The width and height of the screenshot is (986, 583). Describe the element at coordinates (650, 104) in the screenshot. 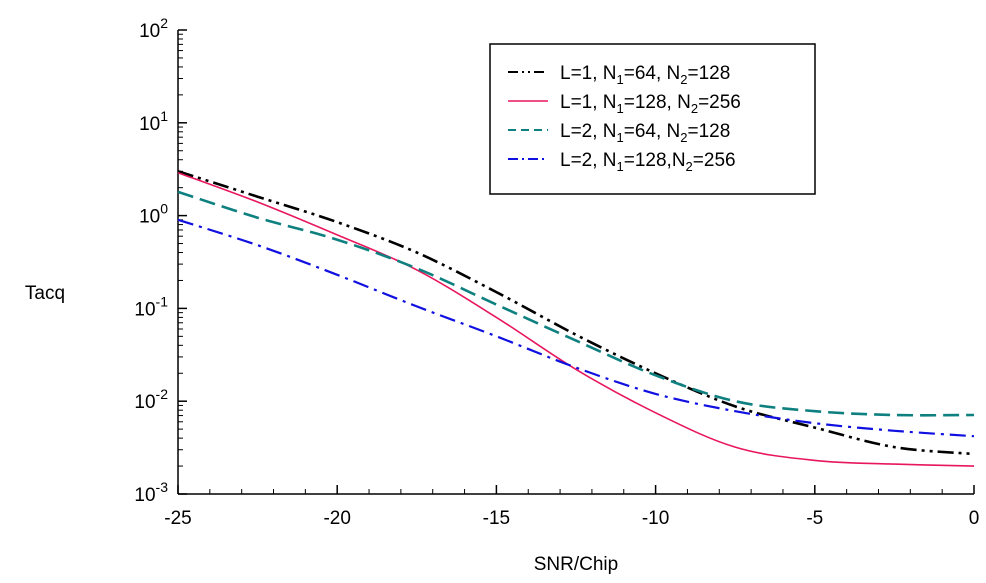

I see `legend-label-2: L=1, N1=128, N2=256` at that location.